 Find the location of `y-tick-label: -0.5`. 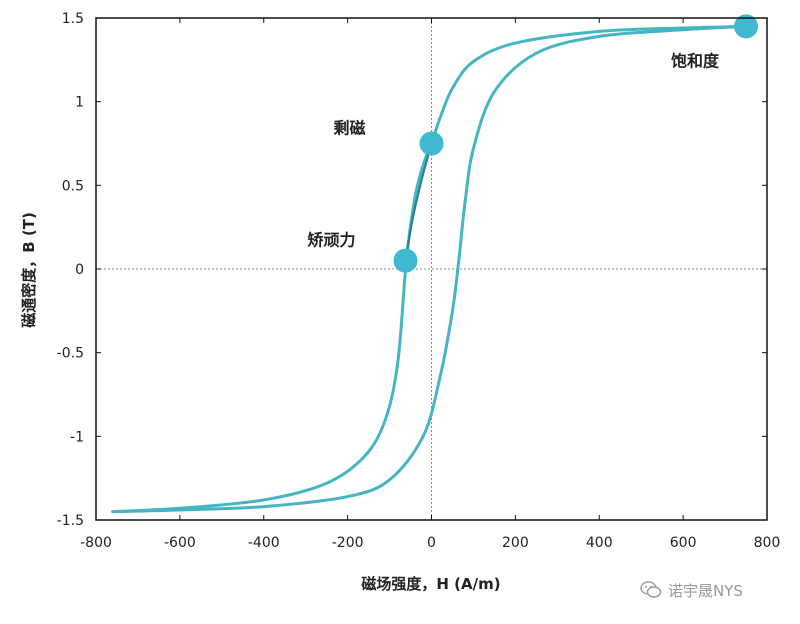

y-tick-label: -0.5 is located at coordinates (70, 354).